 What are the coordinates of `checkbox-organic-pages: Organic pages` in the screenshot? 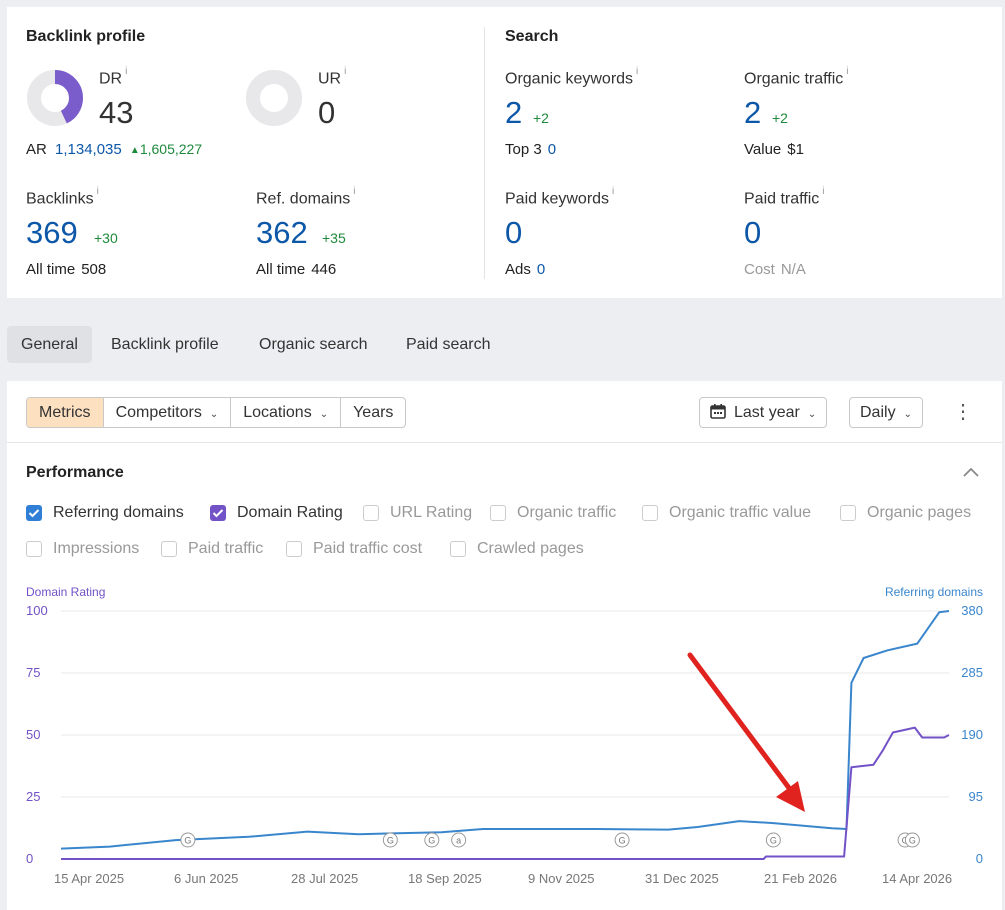 It's located at (905, 513).